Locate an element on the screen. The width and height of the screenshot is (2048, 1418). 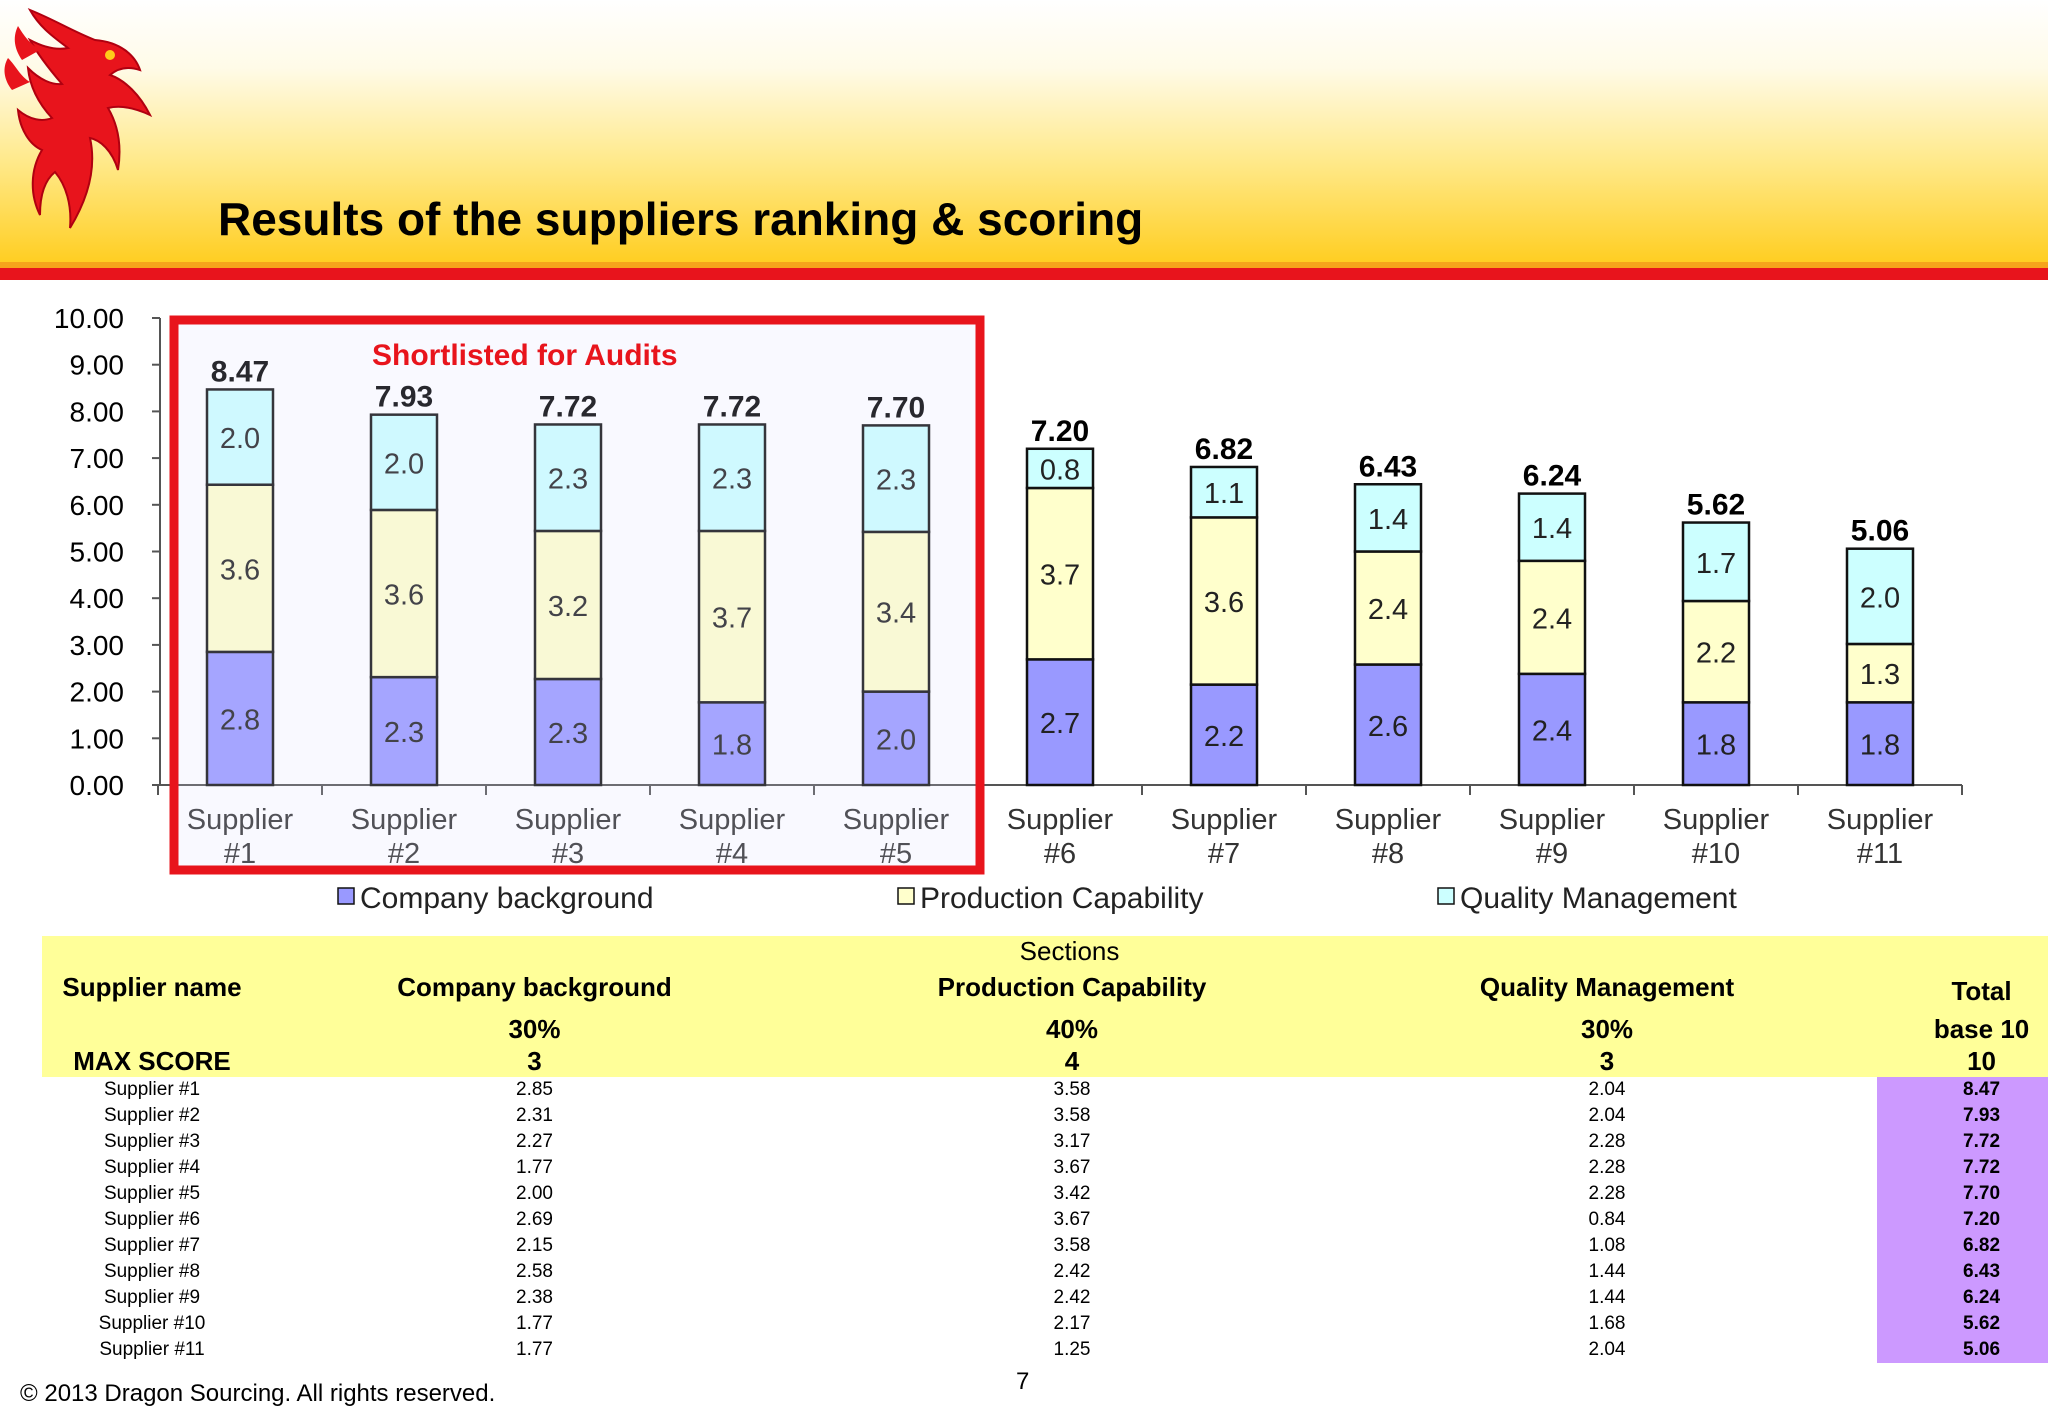
score-cell: 2.85 is located at coordinates (534, 1089).